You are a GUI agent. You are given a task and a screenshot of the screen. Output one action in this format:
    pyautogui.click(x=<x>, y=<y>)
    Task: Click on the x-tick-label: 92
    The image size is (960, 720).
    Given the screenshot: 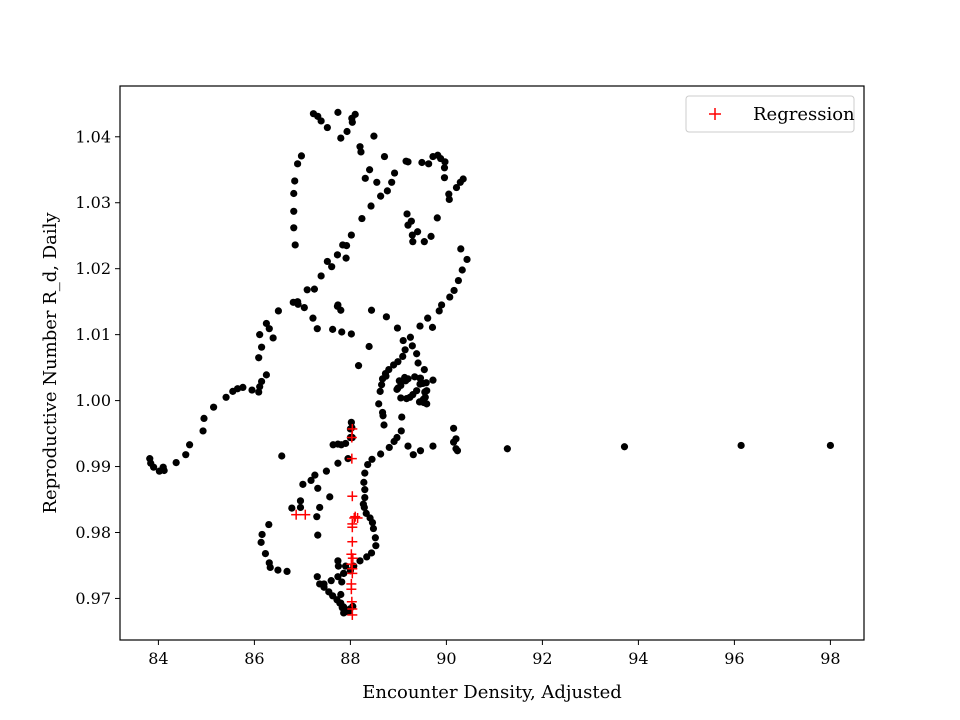 What is the action you would take?
    pyautogui.click(x=542, y=658)
    